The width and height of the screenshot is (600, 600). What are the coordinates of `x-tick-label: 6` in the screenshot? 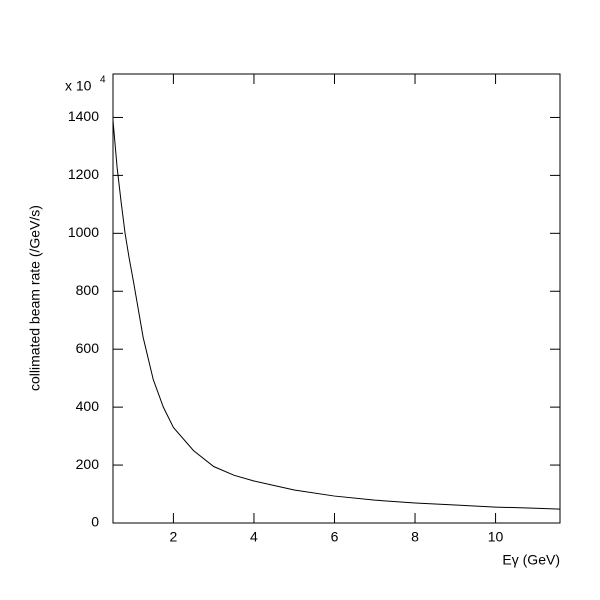 It's located at (335, 537).